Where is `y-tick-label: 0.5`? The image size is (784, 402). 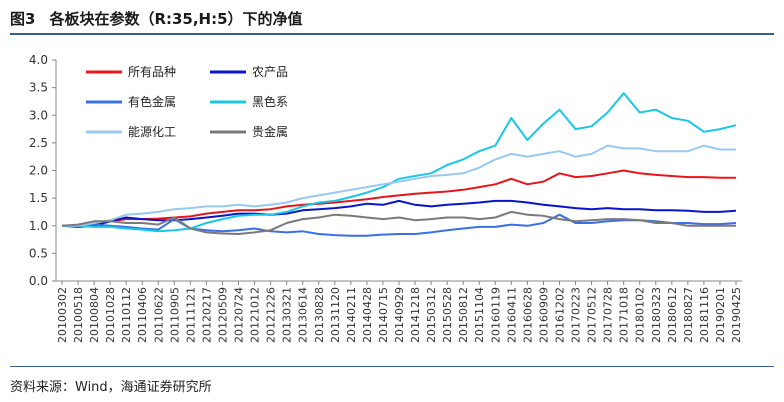
y-tick-label: 0.5 is located at coordinates (38, 253).